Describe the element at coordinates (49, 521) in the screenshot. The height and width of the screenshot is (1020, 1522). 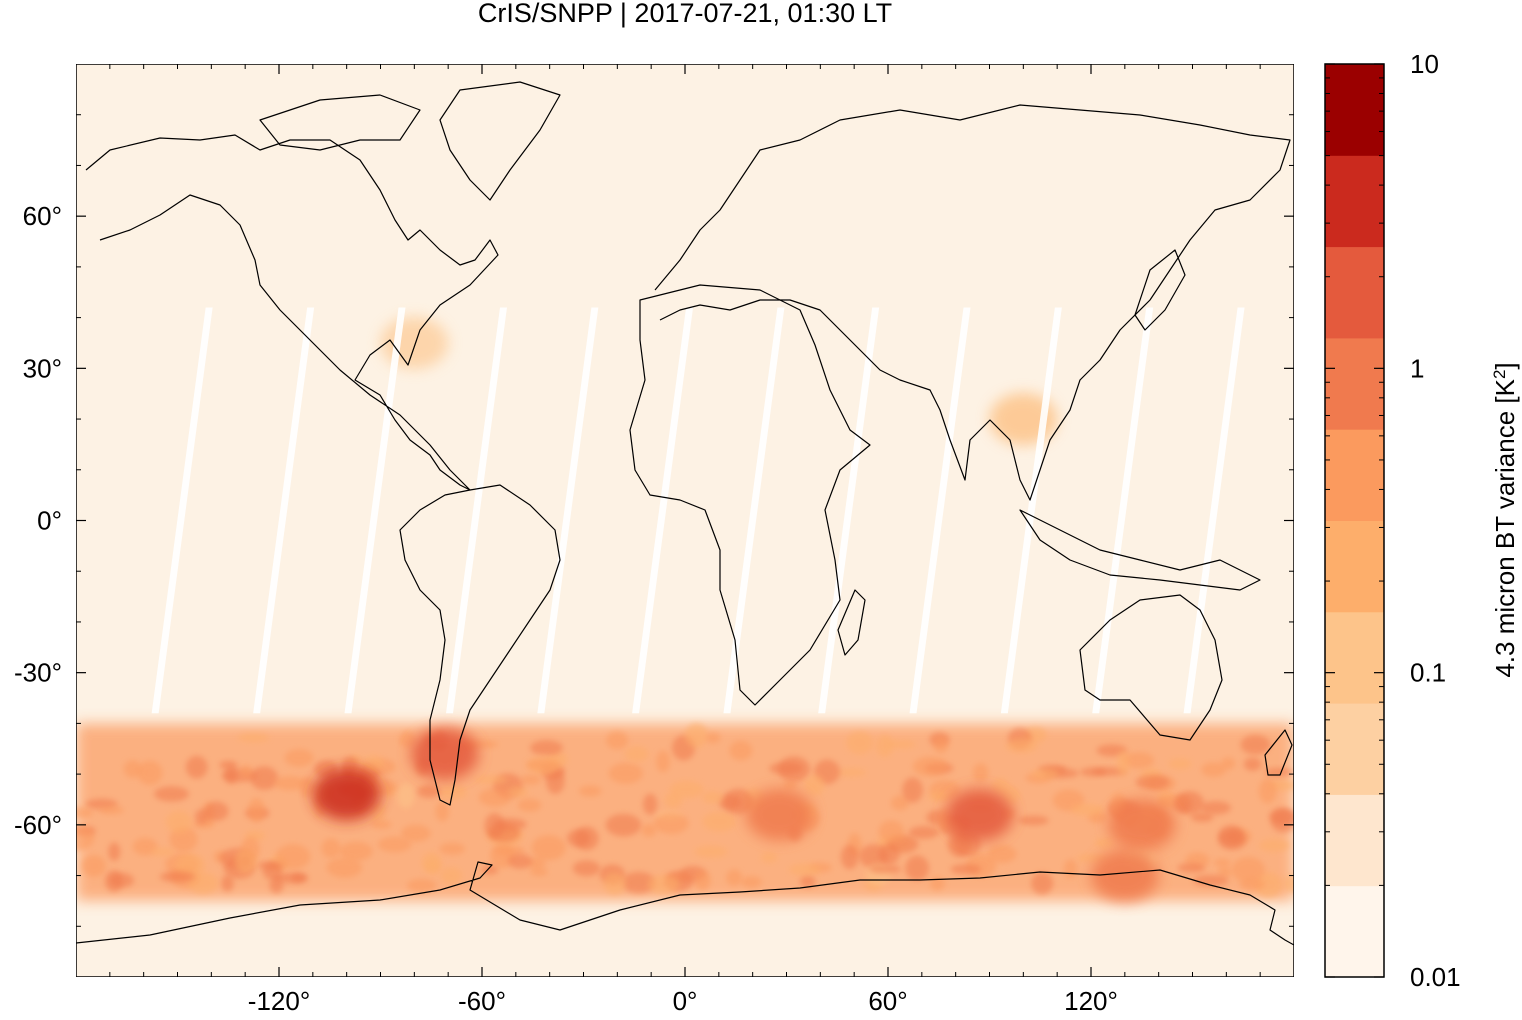
I see `y-tick-label: 0°` at that location.